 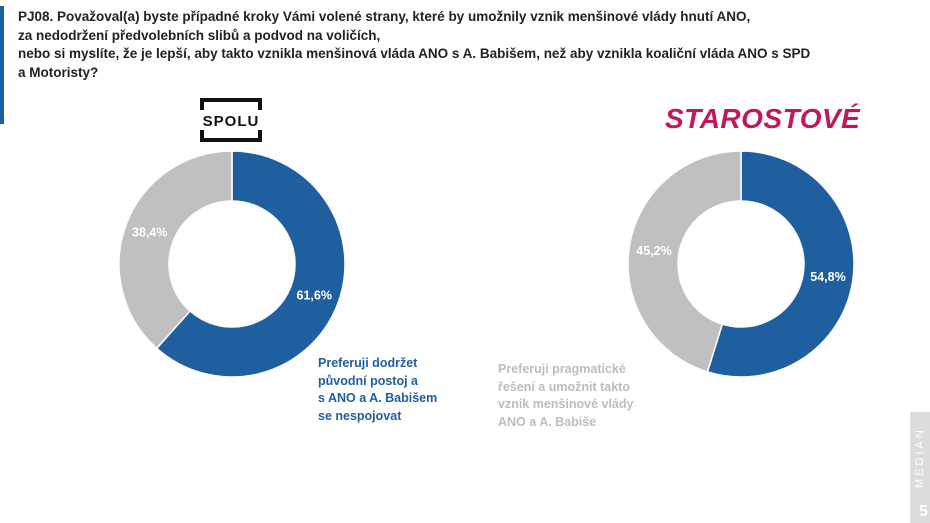 What do you see at coordinates (923, 511) in the screenshot?
I see `page-number: 5` at bounding box center [923, 511].